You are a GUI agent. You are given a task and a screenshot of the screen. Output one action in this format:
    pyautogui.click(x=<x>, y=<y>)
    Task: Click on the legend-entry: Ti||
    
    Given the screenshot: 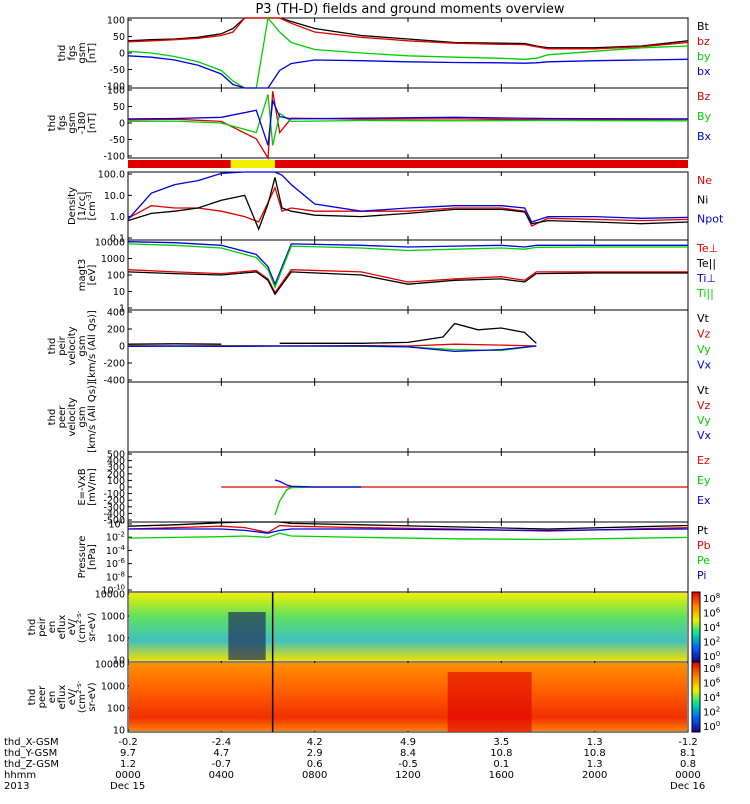 What is the action you would take?
    pyautogui.click(x=705, y=293)
    